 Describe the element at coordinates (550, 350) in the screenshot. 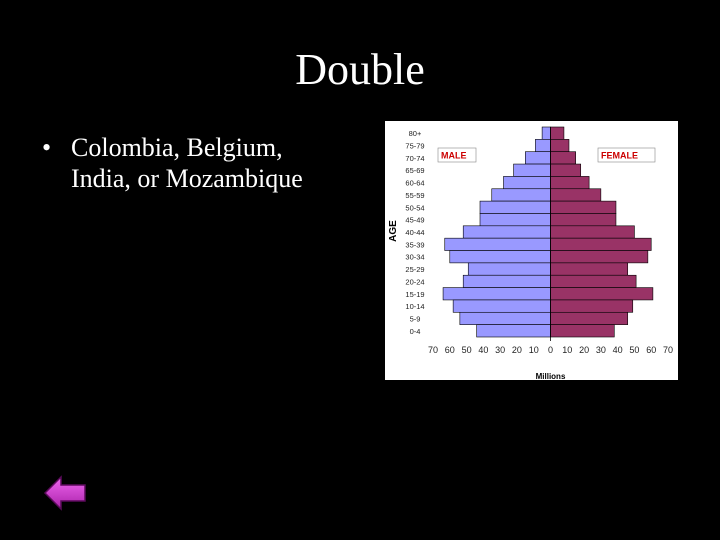

I see `x-tick-label: 0` at that location.